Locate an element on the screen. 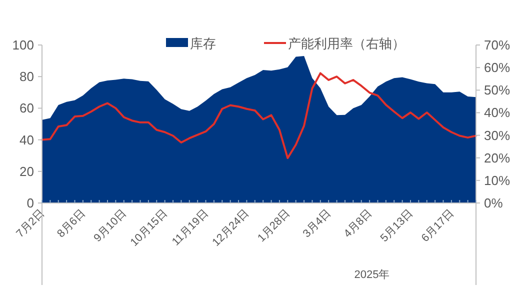 The image size is (522, 295). x-tick-label: 4月8日 is located at coordinates (358, 223).